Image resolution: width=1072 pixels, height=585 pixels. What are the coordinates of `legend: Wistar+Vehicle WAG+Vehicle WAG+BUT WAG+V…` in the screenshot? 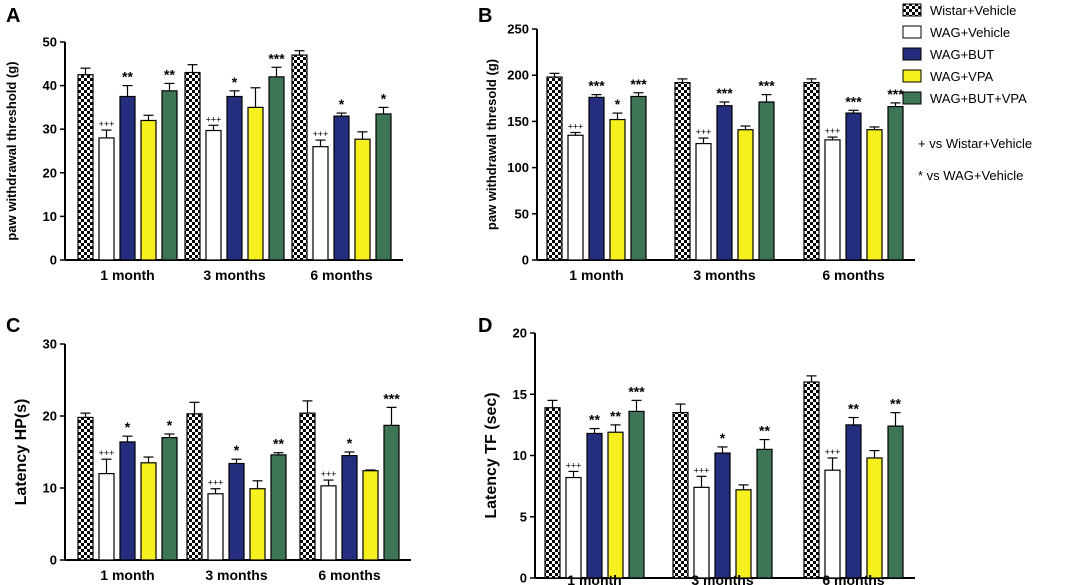 It's located at (967, 93).